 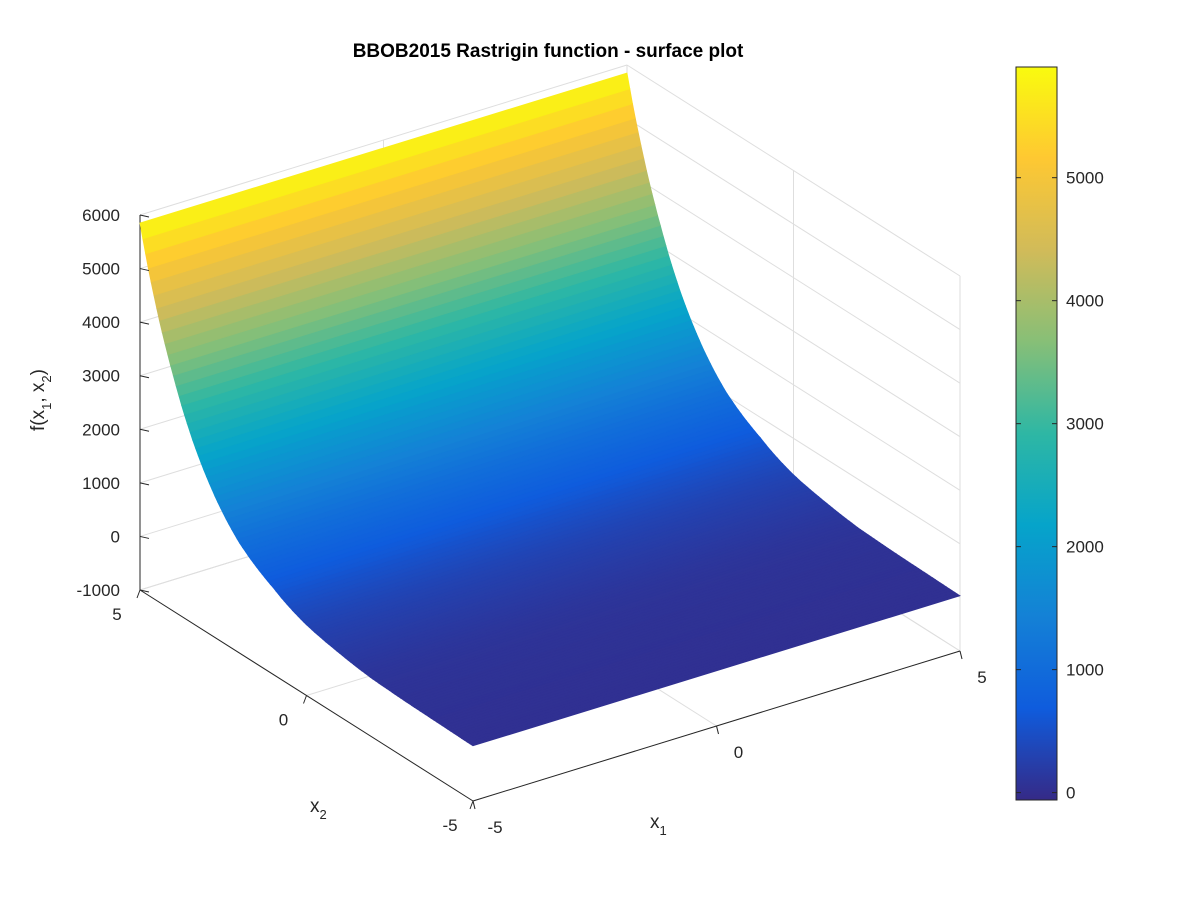 I want to click on colorbar-tick-label-4: 4000, so click(x=1085, y=301).